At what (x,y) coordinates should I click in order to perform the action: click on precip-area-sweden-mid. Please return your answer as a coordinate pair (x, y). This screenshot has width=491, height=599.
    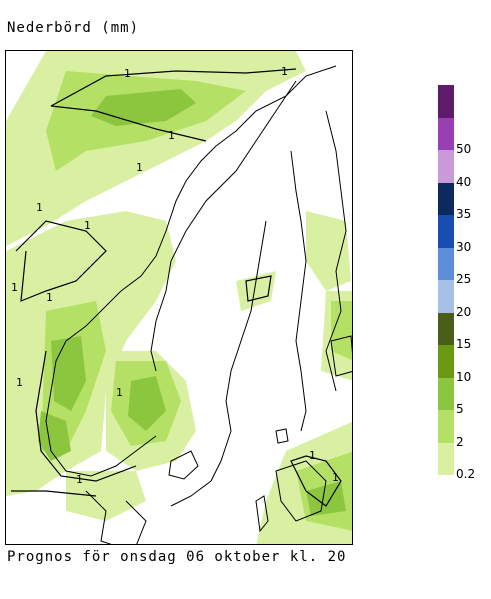
    Looking at the image, I should click on (256, 291).